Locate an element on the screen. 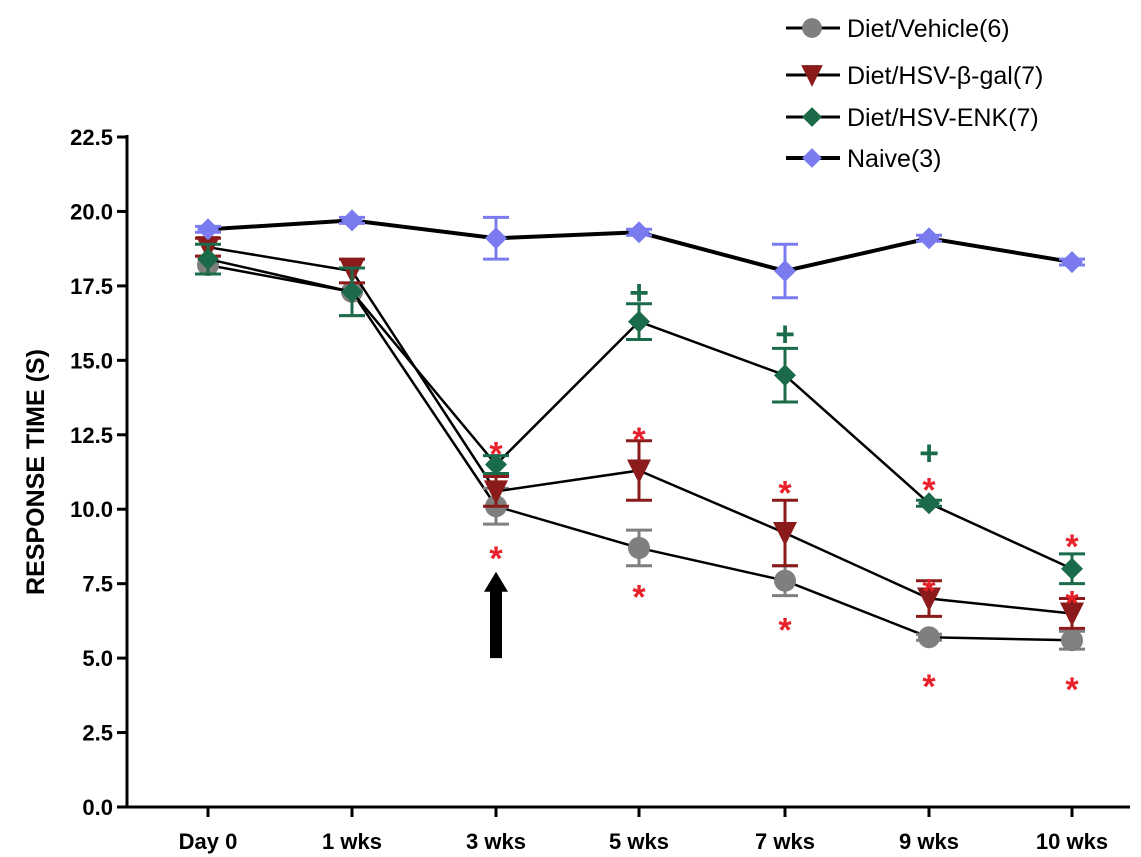 Image resolution: width=1141 pixels, height=857 pixels. x-tick-label: 9 wks is located at coordinates (929, 841).